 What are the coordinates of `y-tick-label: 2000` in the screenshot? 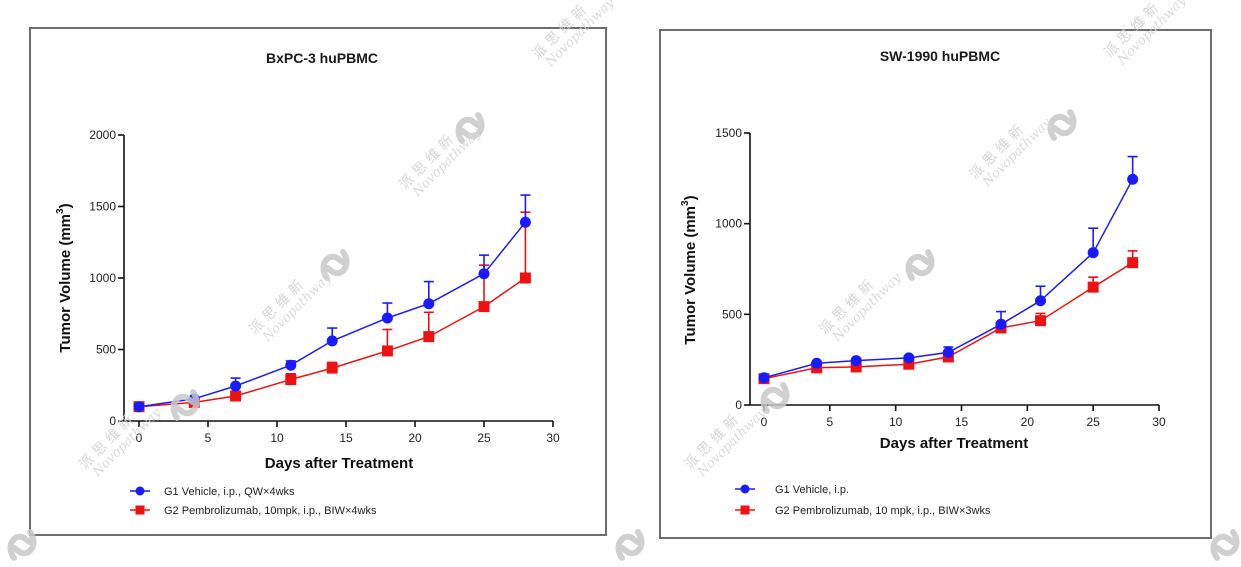 It's located at (102, 135).